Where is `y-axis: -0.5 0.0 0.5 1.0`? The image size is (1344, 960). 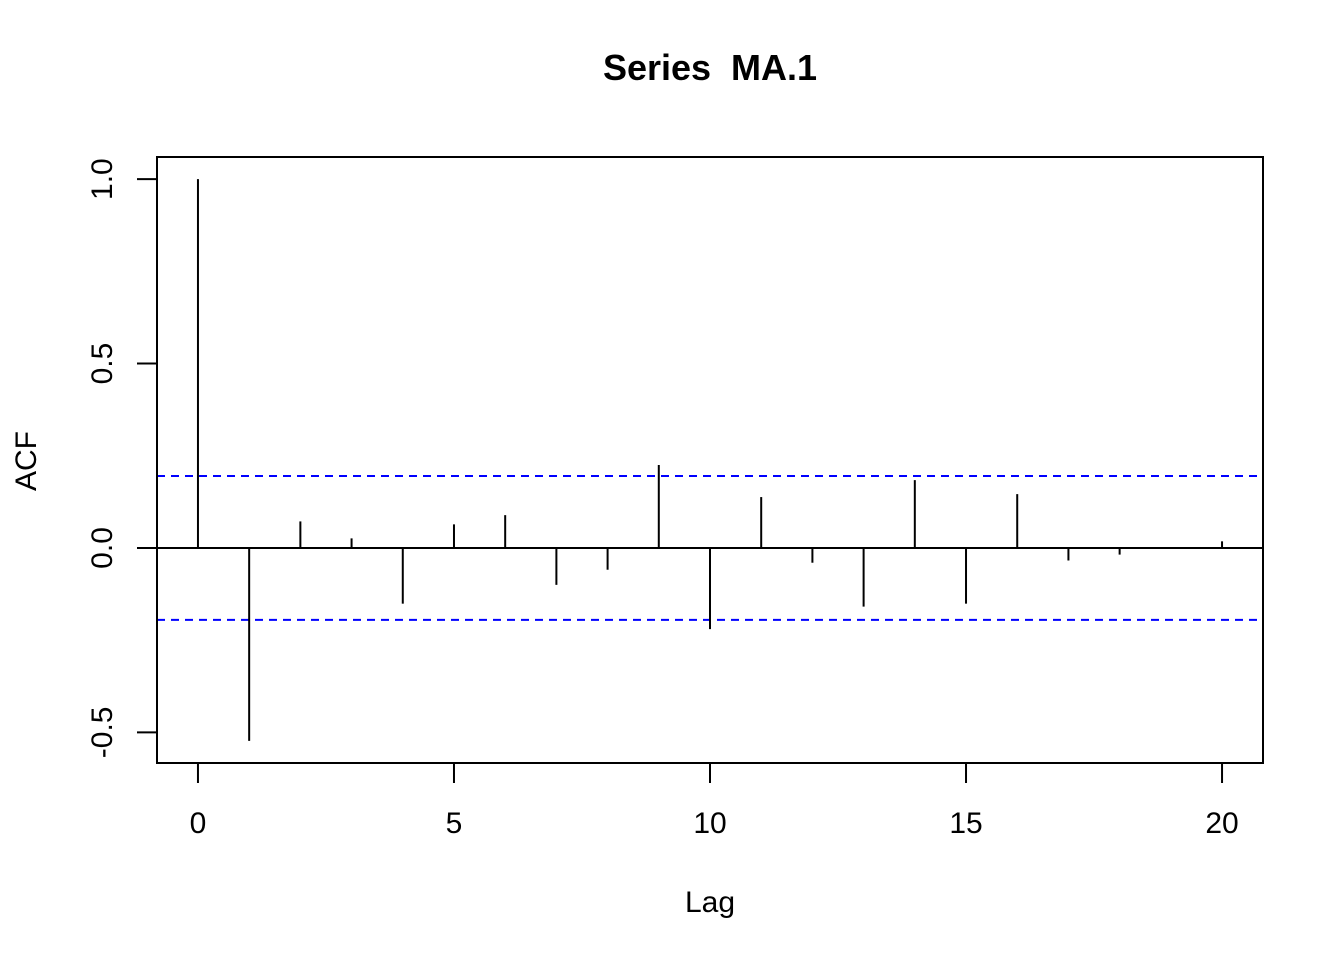 y-axis: -0.5 0.0 0.5 1.0 is located at coordinates (122, 458).